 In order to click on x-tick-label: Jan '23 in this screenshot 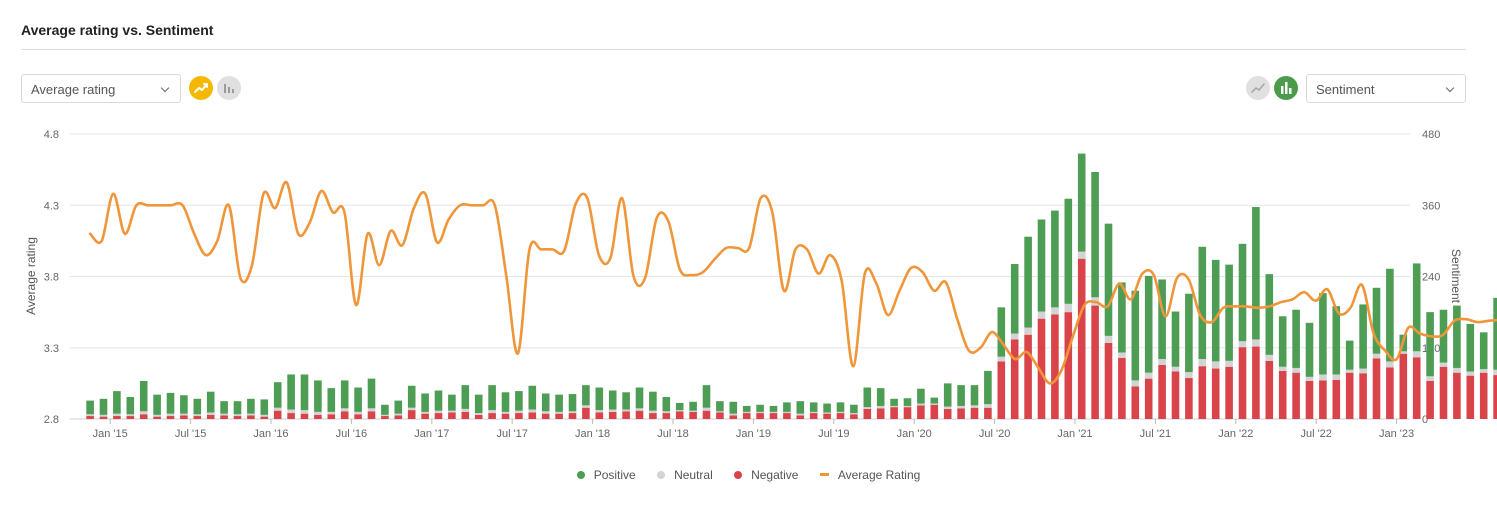, I will do `click(1396, 434)`.